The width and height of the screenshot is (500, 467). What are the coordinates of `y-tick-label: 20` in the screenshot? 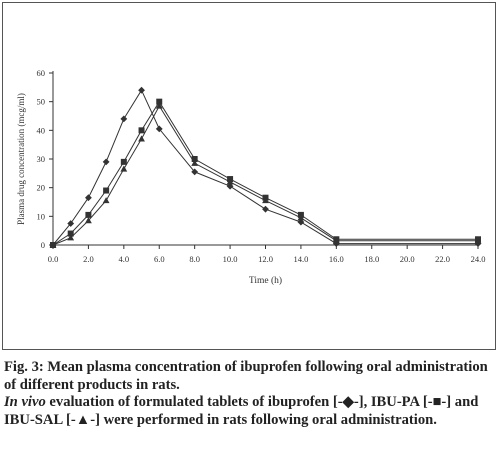 It's located at (41, 188).